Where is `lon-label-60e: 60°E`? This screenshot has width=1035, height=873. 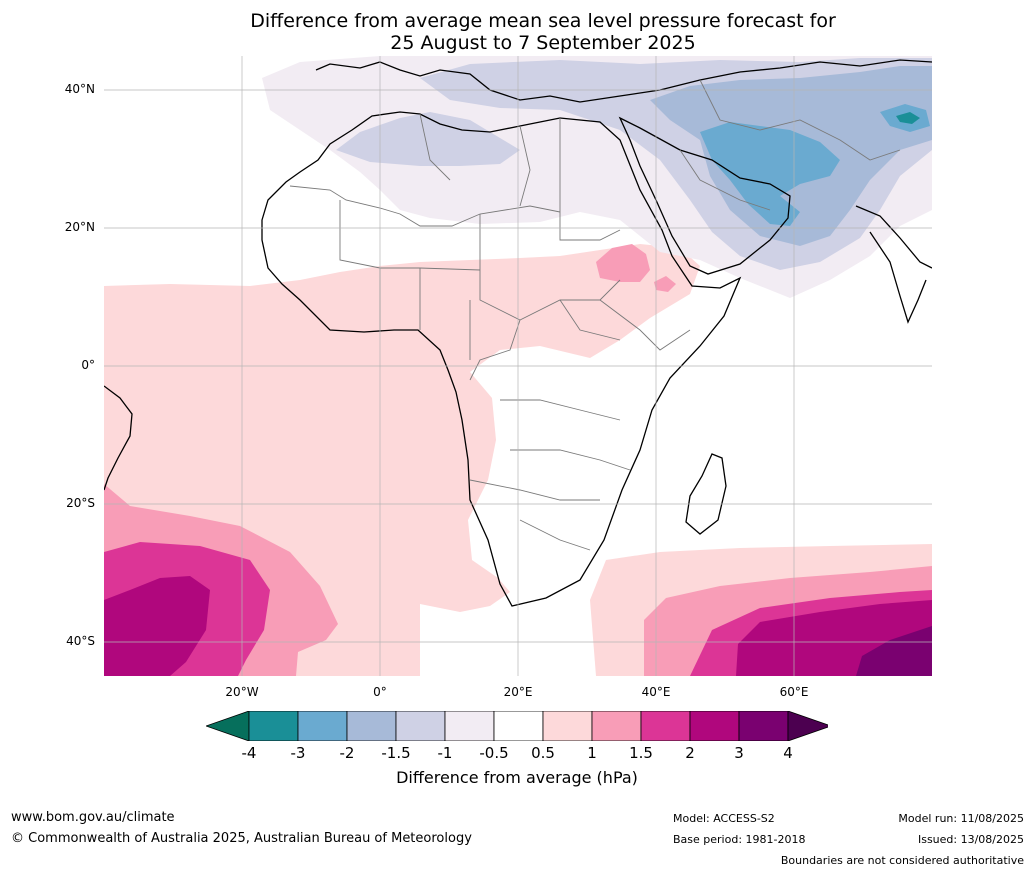
lon-label-60e: 60°E is located at coordinates (794, 692).